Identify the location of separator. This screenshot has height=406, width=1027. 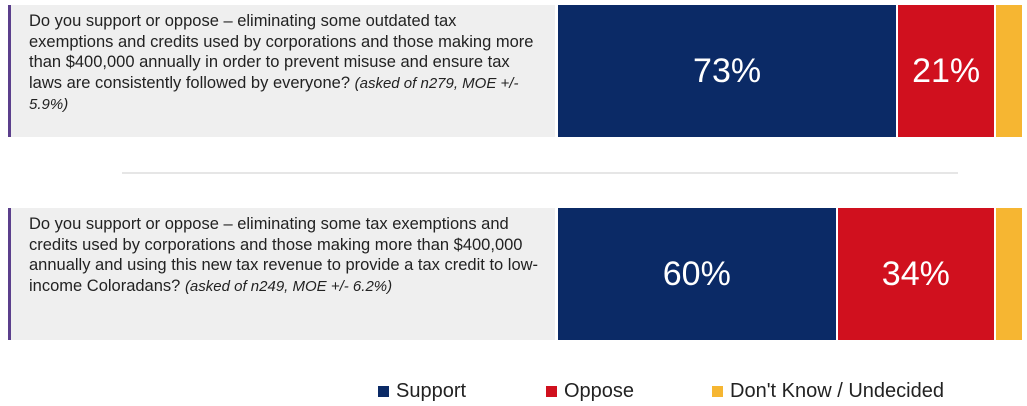
(540, 173).